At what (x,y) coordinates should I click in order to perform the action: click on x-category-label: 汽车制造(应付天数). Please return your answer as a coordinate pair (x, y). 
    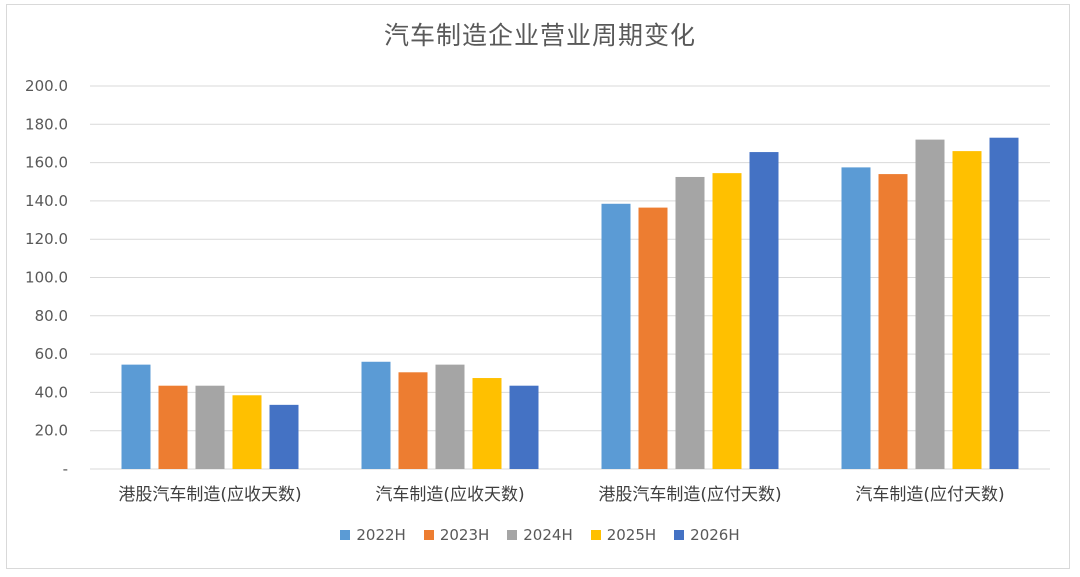
    Looking at the image, I should click on (929, 495).